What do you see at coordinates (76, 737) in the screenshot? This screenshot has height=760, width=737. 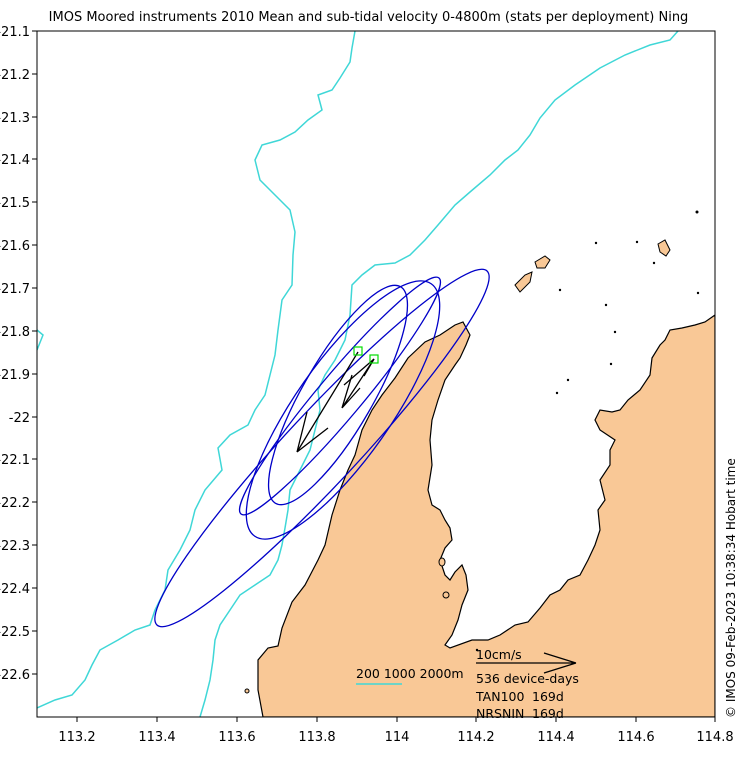 I see `x-tick-label: 113.2` at bounding box center [76, 737].